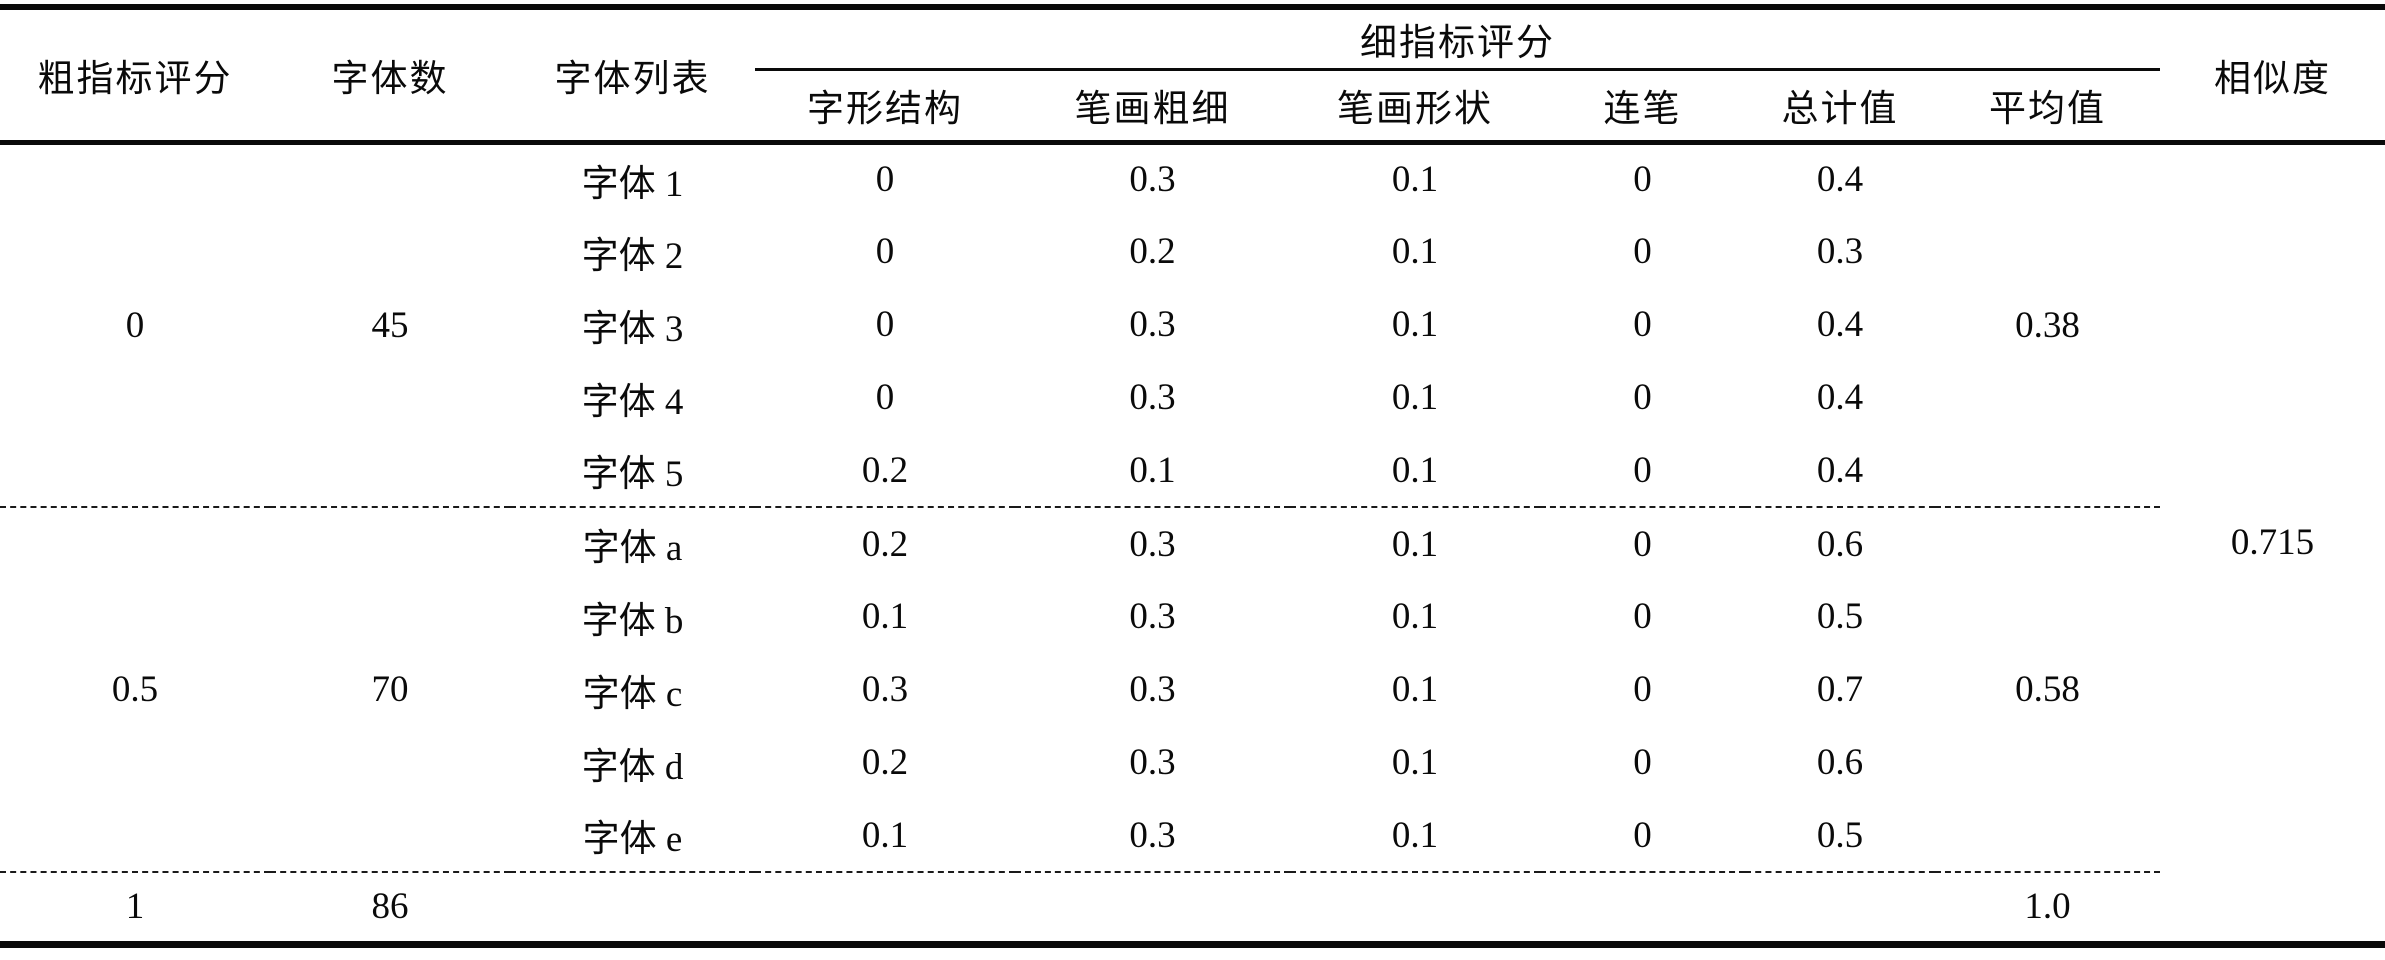 The width and height of the screenshot is (2385, 960). What do you see at coordinates (2272, 79) in the screenshot?
I see `col-header-similarity: 相似度` at bounding box center [2272, 79].